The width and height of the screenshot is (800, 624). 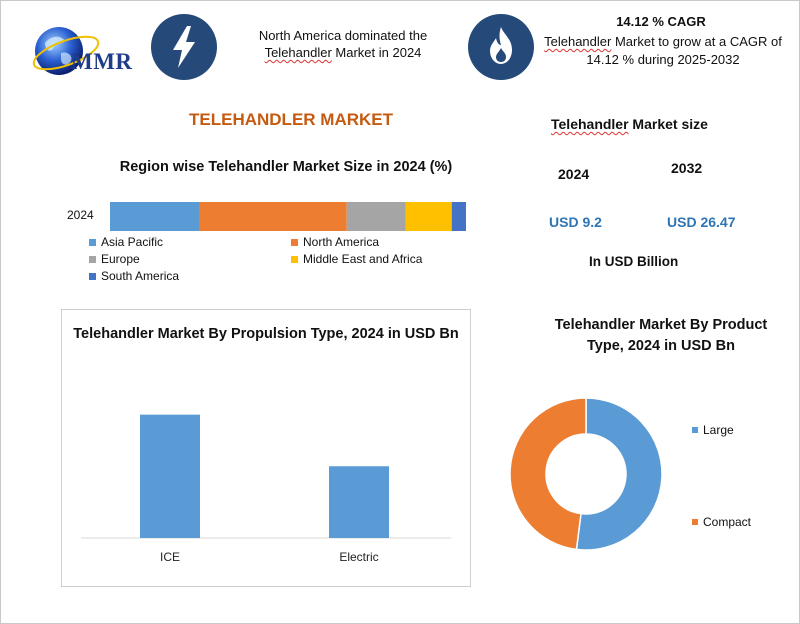 What do you see at coordinates (359, 502) in the screenshot?
I see `propulsion-bar-electric` at bounding box center [359, 502].